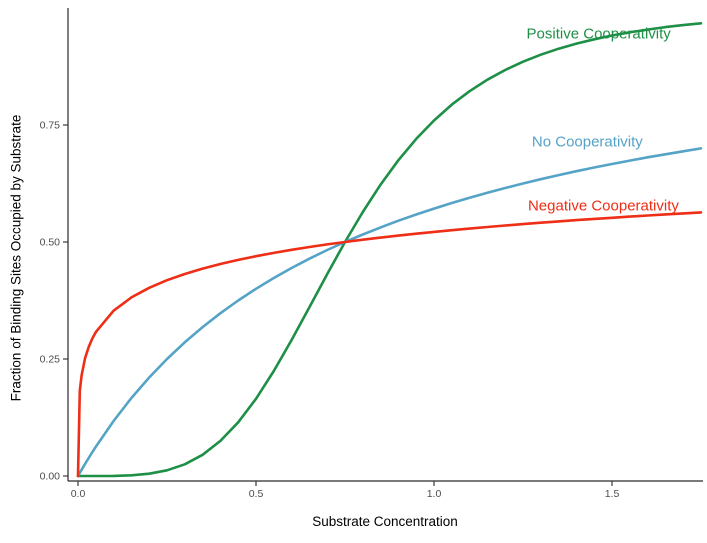  Describe the element at coordinates (50, 243) in the screenshot. I see `y-tick-label: 0.50` at that location.